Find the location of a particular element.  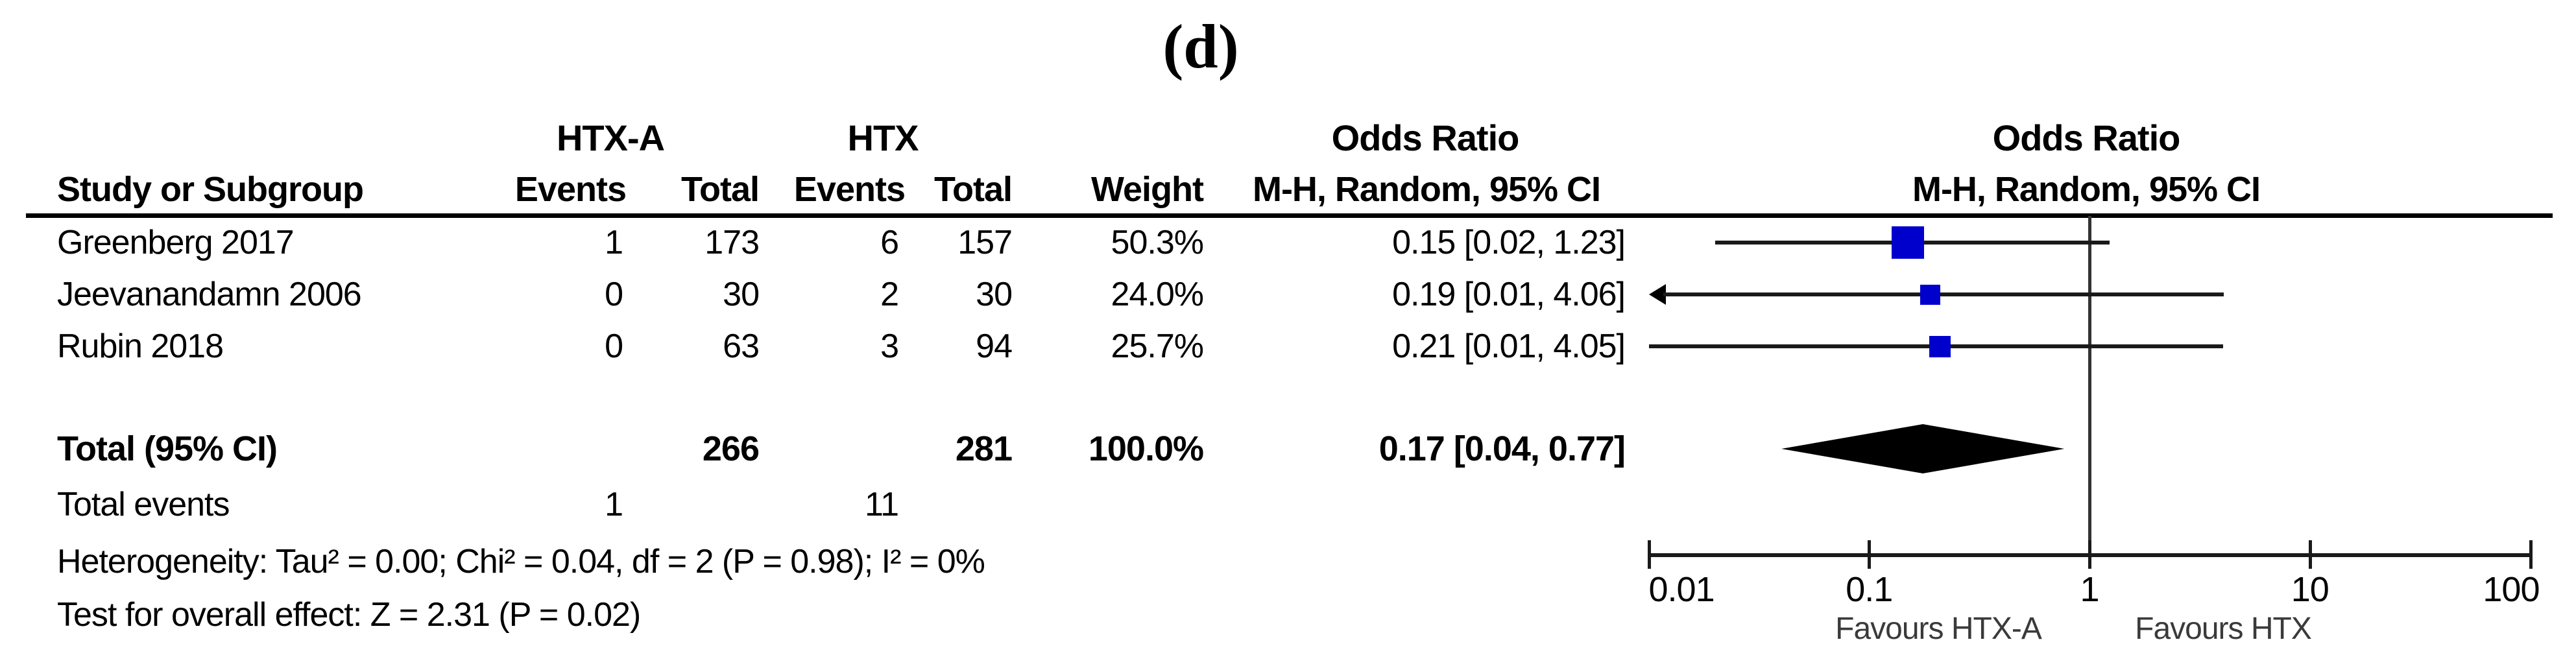

col-header-events1: Events is located at coordinates (570, 189).